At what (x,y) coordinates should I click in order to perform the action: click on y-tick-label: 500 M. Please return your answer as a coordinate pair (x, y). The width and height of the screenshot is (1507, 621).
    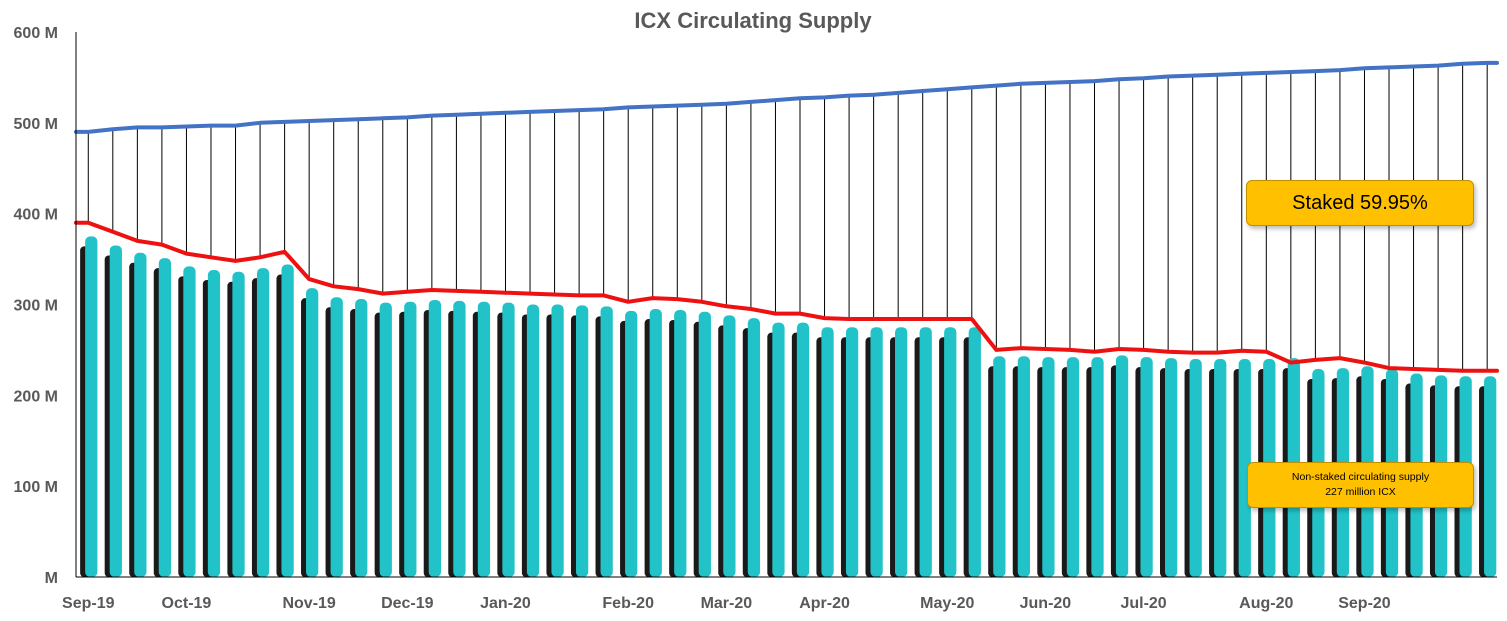
    Looking at the image, I should click on (36, 124).